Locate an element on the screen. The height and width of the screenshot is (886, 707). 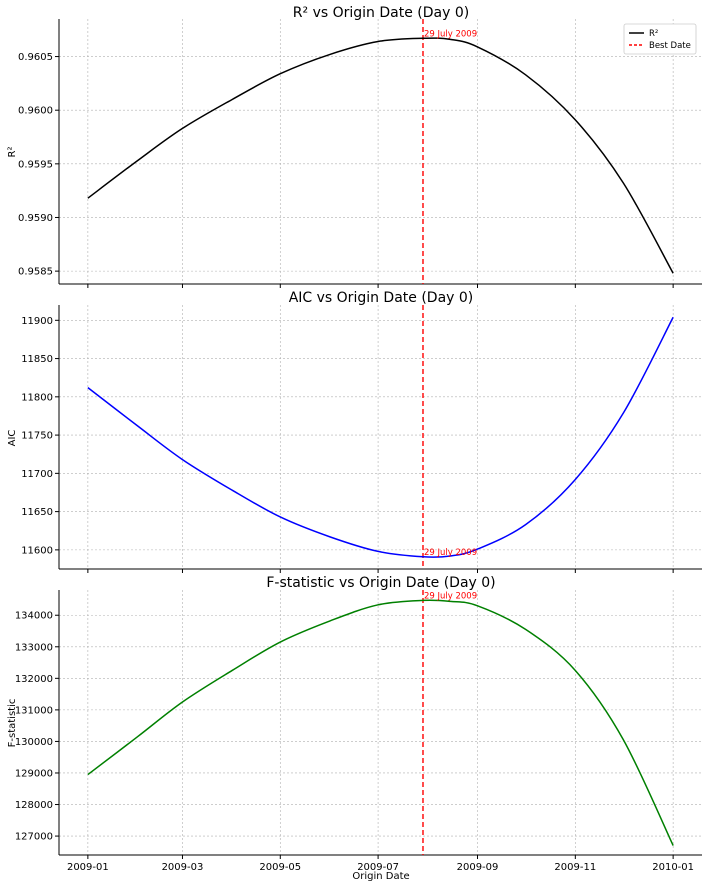
r2-chart-title: R² vs Origin Date (Day 0) is located at coordinates (381, 13).